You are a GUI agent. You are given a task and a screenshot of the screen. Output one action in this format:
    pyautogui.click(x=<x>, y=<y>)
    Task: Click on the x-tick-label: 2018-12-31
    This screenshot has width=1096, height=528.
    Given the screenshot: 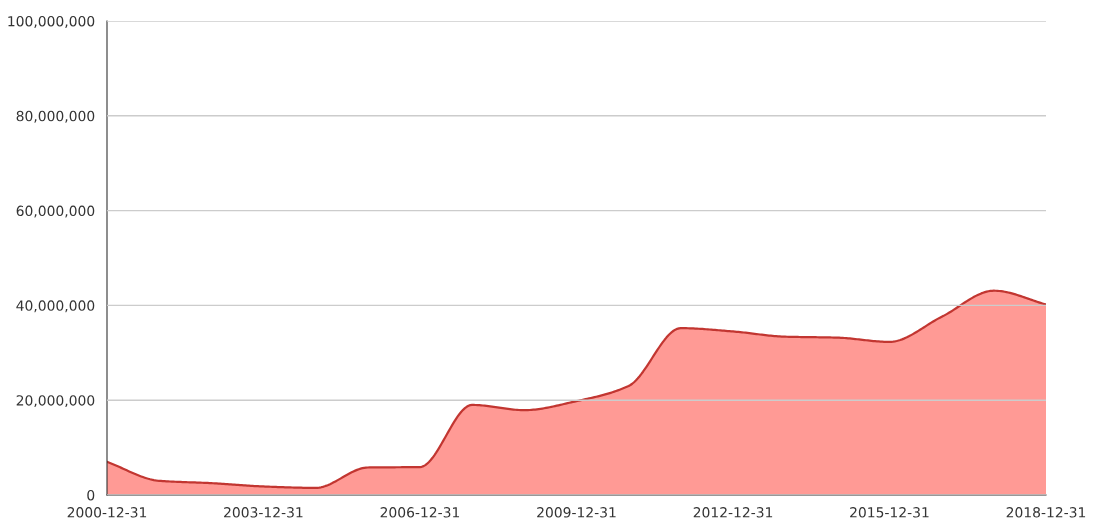 What is the action you would take?
    pyautogui.click(x=1046, y=512)
    